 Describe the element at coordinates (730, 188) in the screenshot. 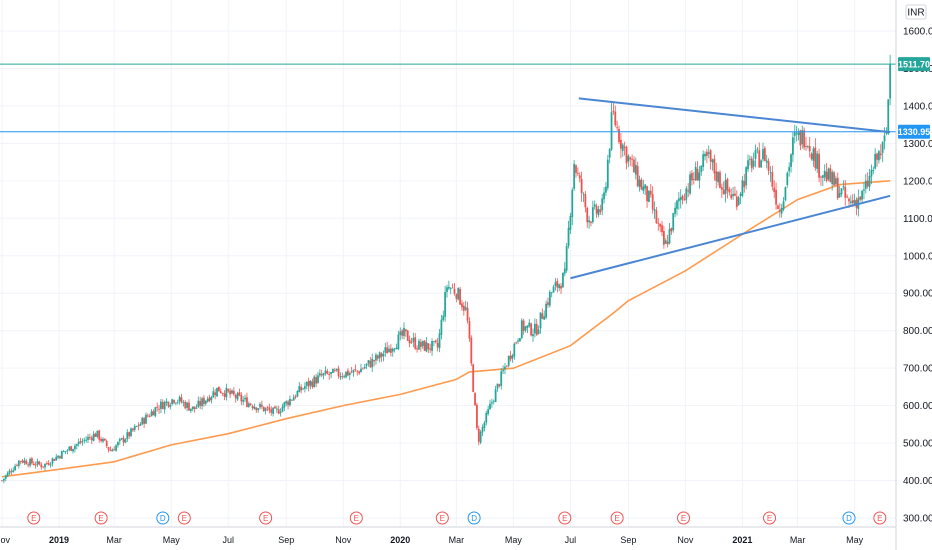

I see `trend-lines` at that location.